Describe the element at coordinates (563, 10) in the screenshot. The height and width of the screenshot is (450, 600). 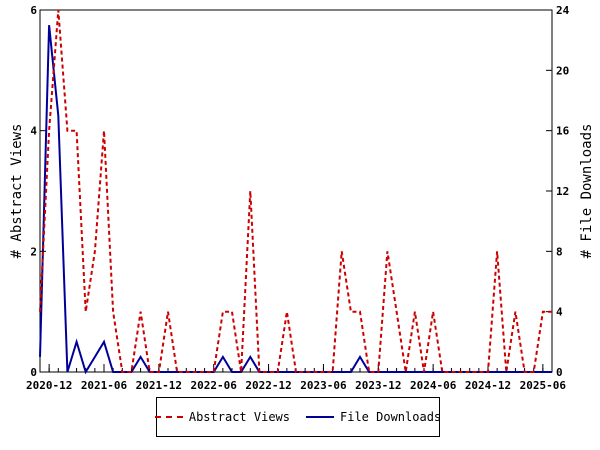
I see `y-right-tick-label: 24` at that location.